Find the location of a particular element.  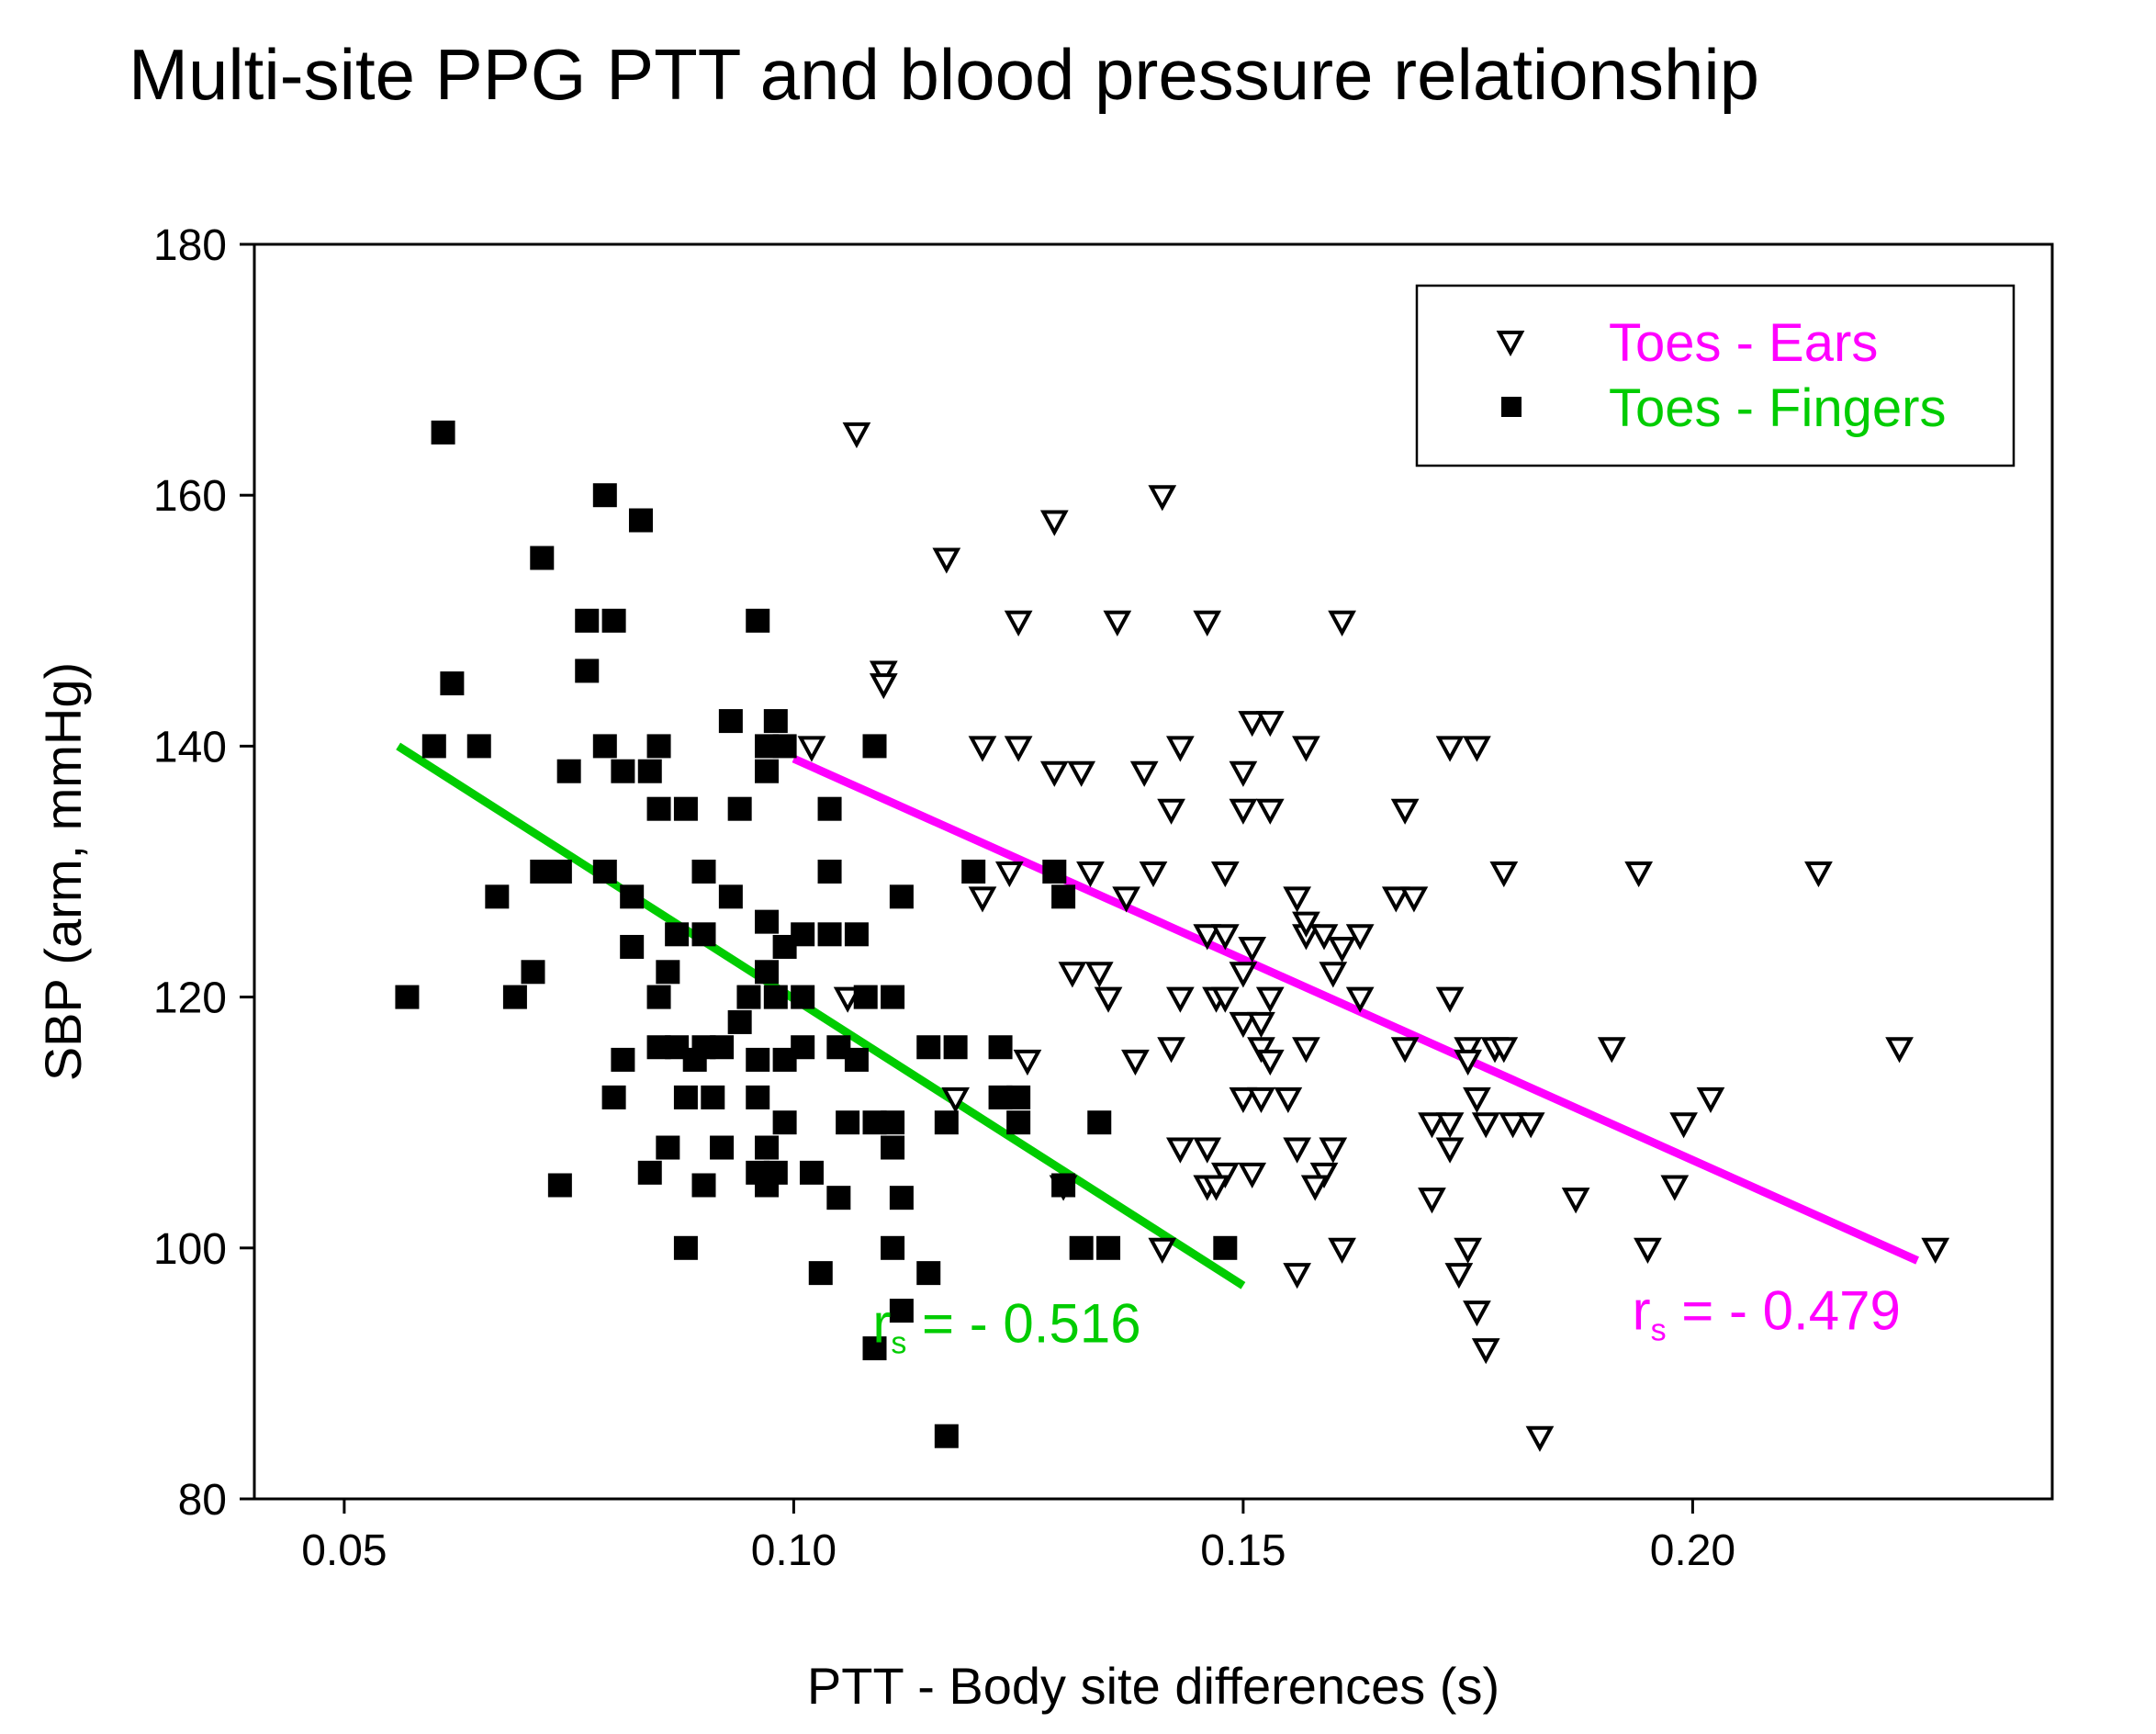

legend-label-toes-fingers: Toes - Fingers is located at coordinates (1777, 408).